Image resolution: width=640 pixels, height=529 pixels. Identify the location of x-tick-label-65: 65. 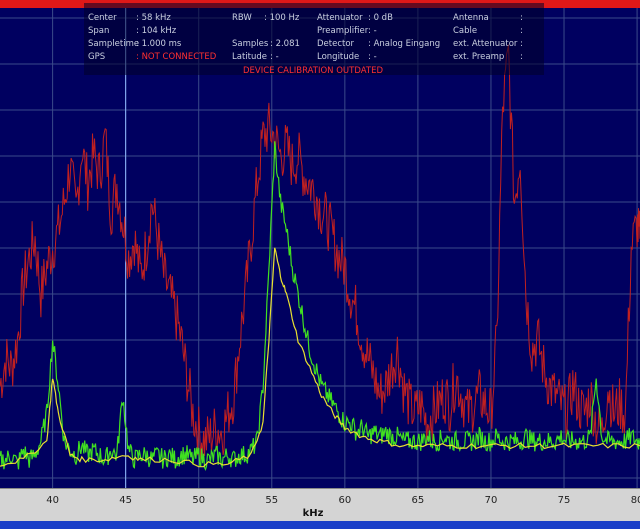
(418, 500).